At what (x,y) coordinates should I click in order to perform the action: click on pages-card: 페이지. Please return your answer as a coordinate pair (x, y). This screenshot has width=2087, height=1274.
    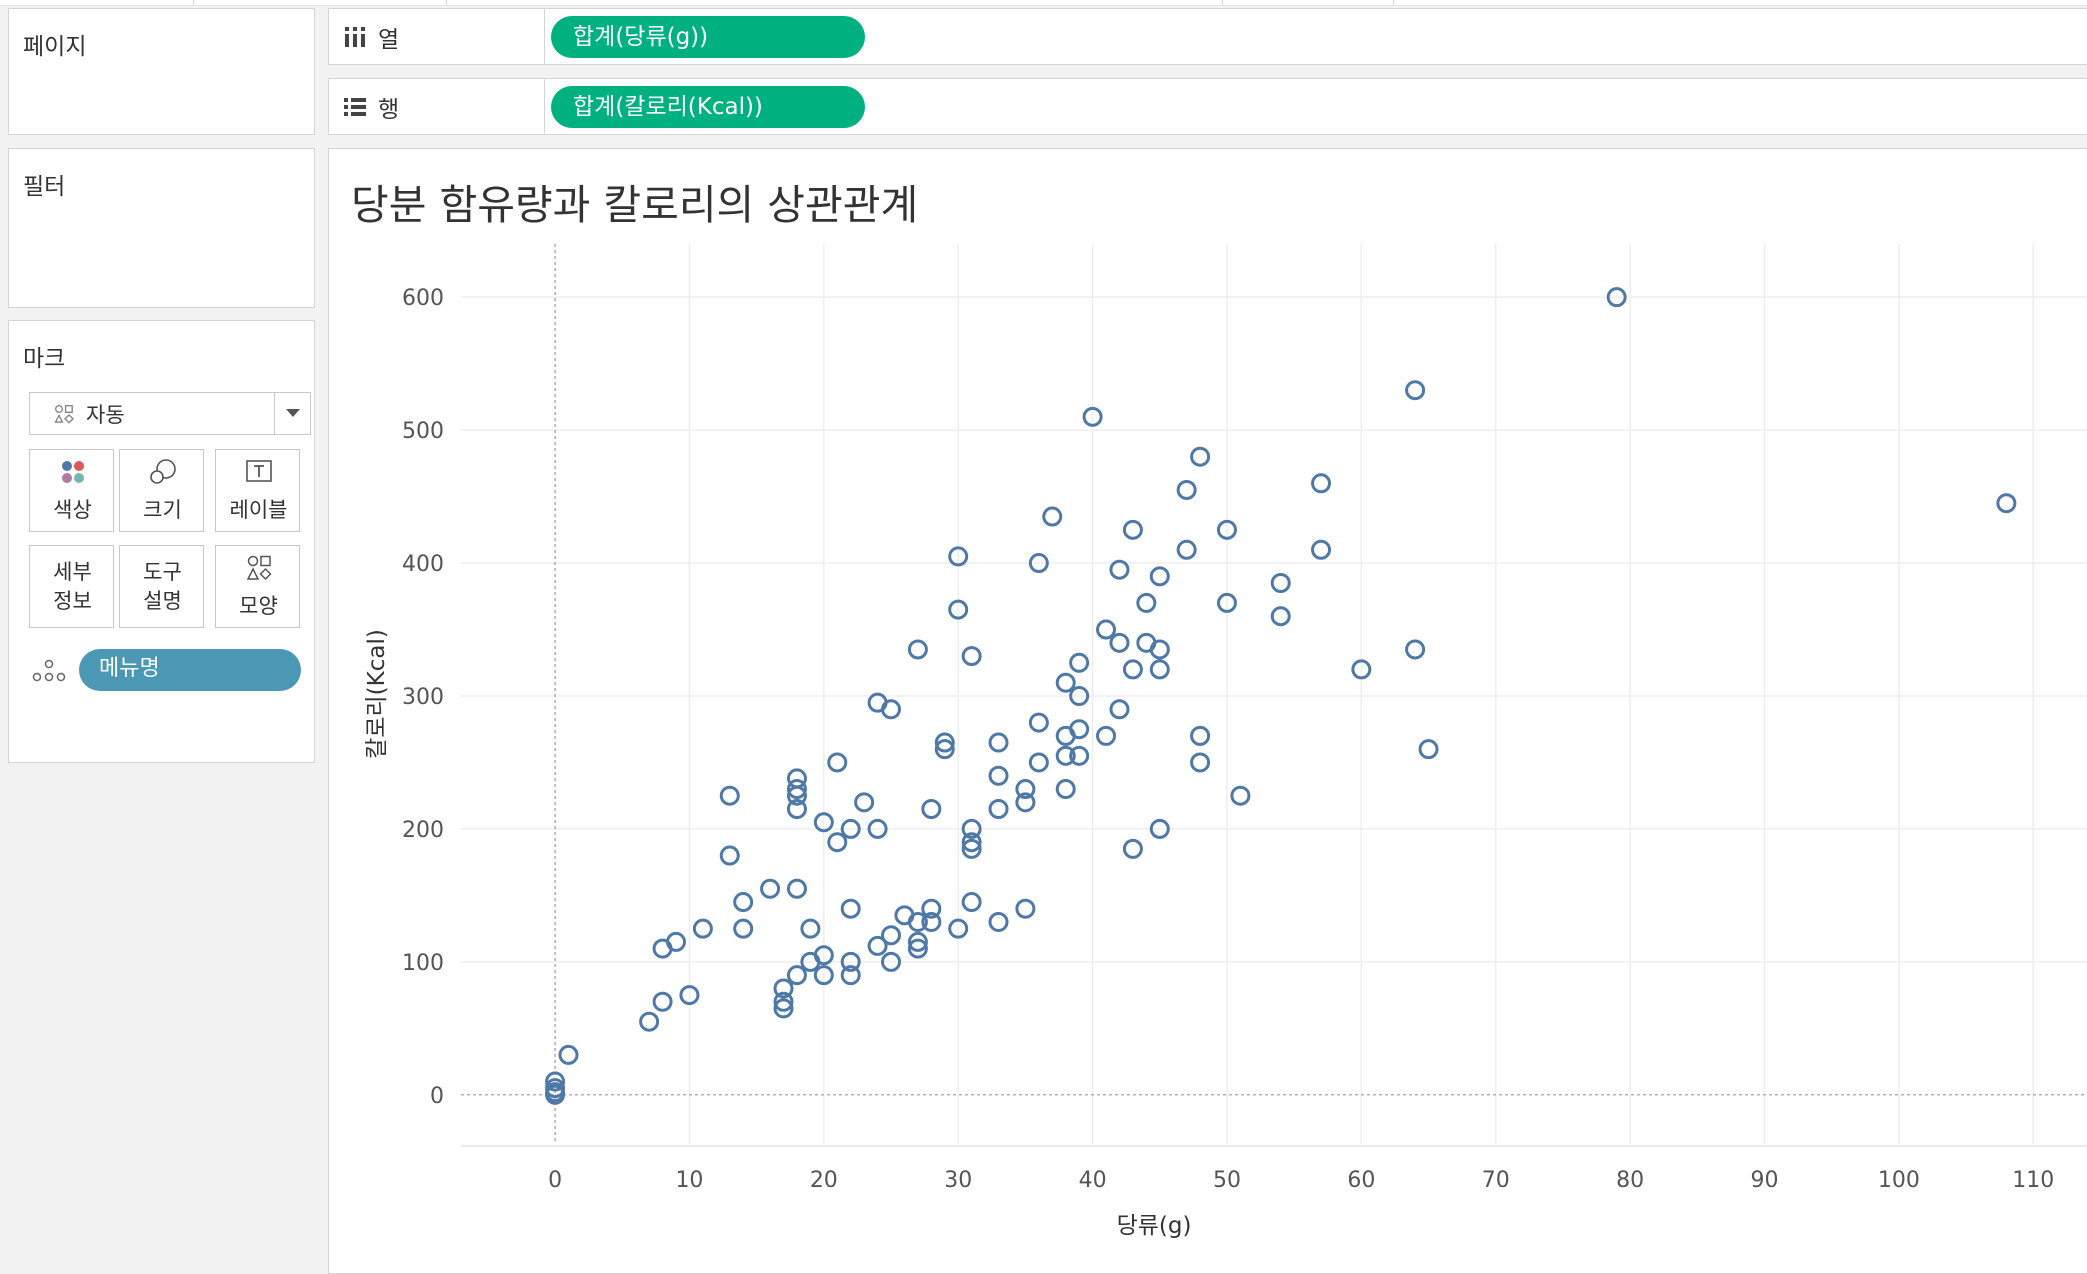
    Looking at the image, I should click on (161, 71).